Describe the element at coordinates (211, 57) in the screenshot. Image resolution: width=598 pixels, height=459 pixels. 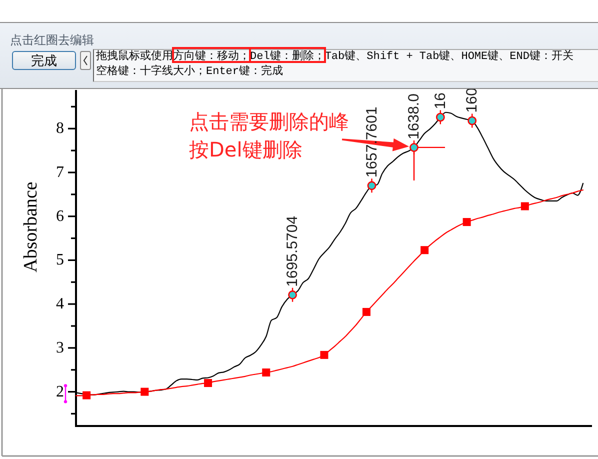
I see `text: 方向键：移动；` at that location.